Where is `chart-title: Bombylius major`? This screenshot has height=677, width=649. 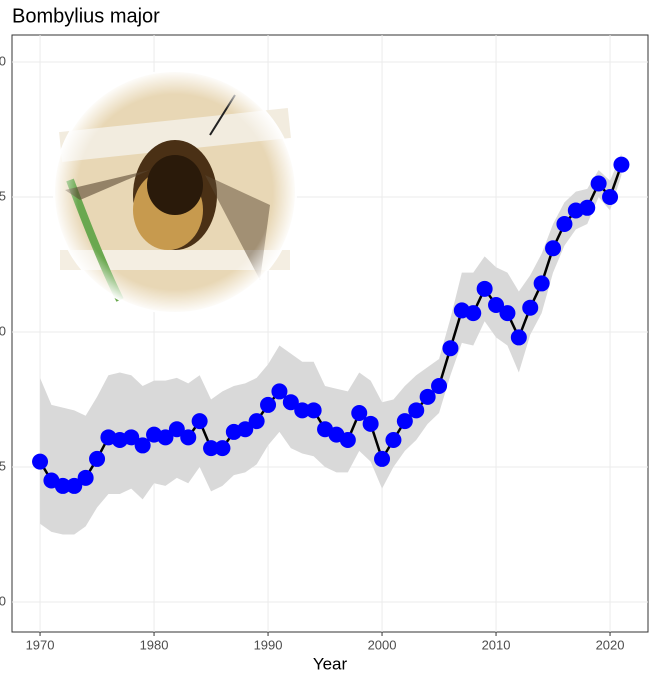
chart-title: Bombylius major is located at coordinates (86, 16).